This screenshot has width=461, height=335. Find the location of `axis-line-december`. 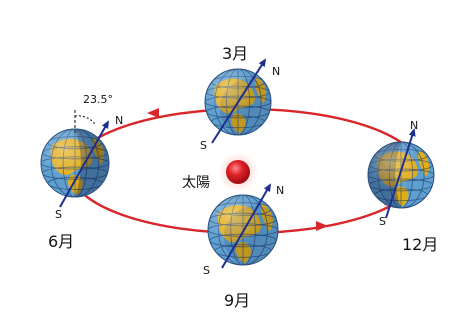

axis-line-december is located at coordinates (400, 174).